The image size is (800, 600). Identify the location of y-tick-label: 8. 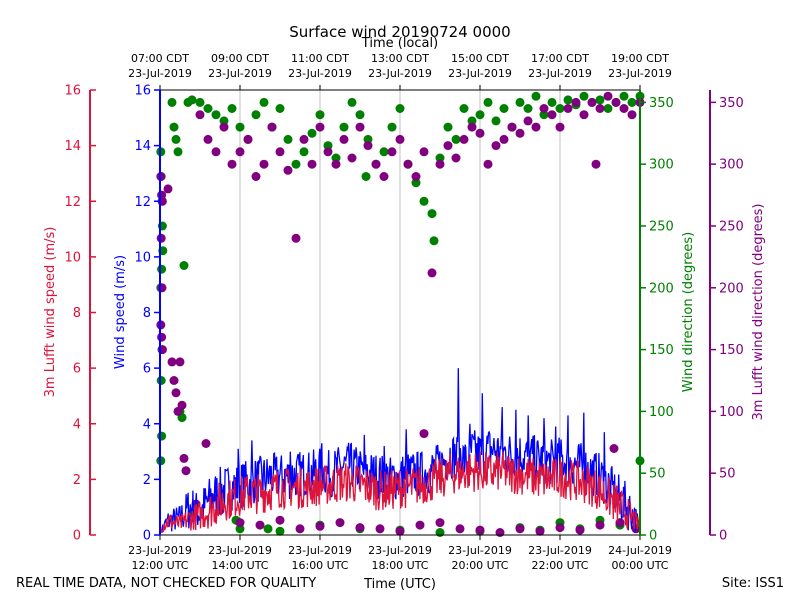
(147, 313).